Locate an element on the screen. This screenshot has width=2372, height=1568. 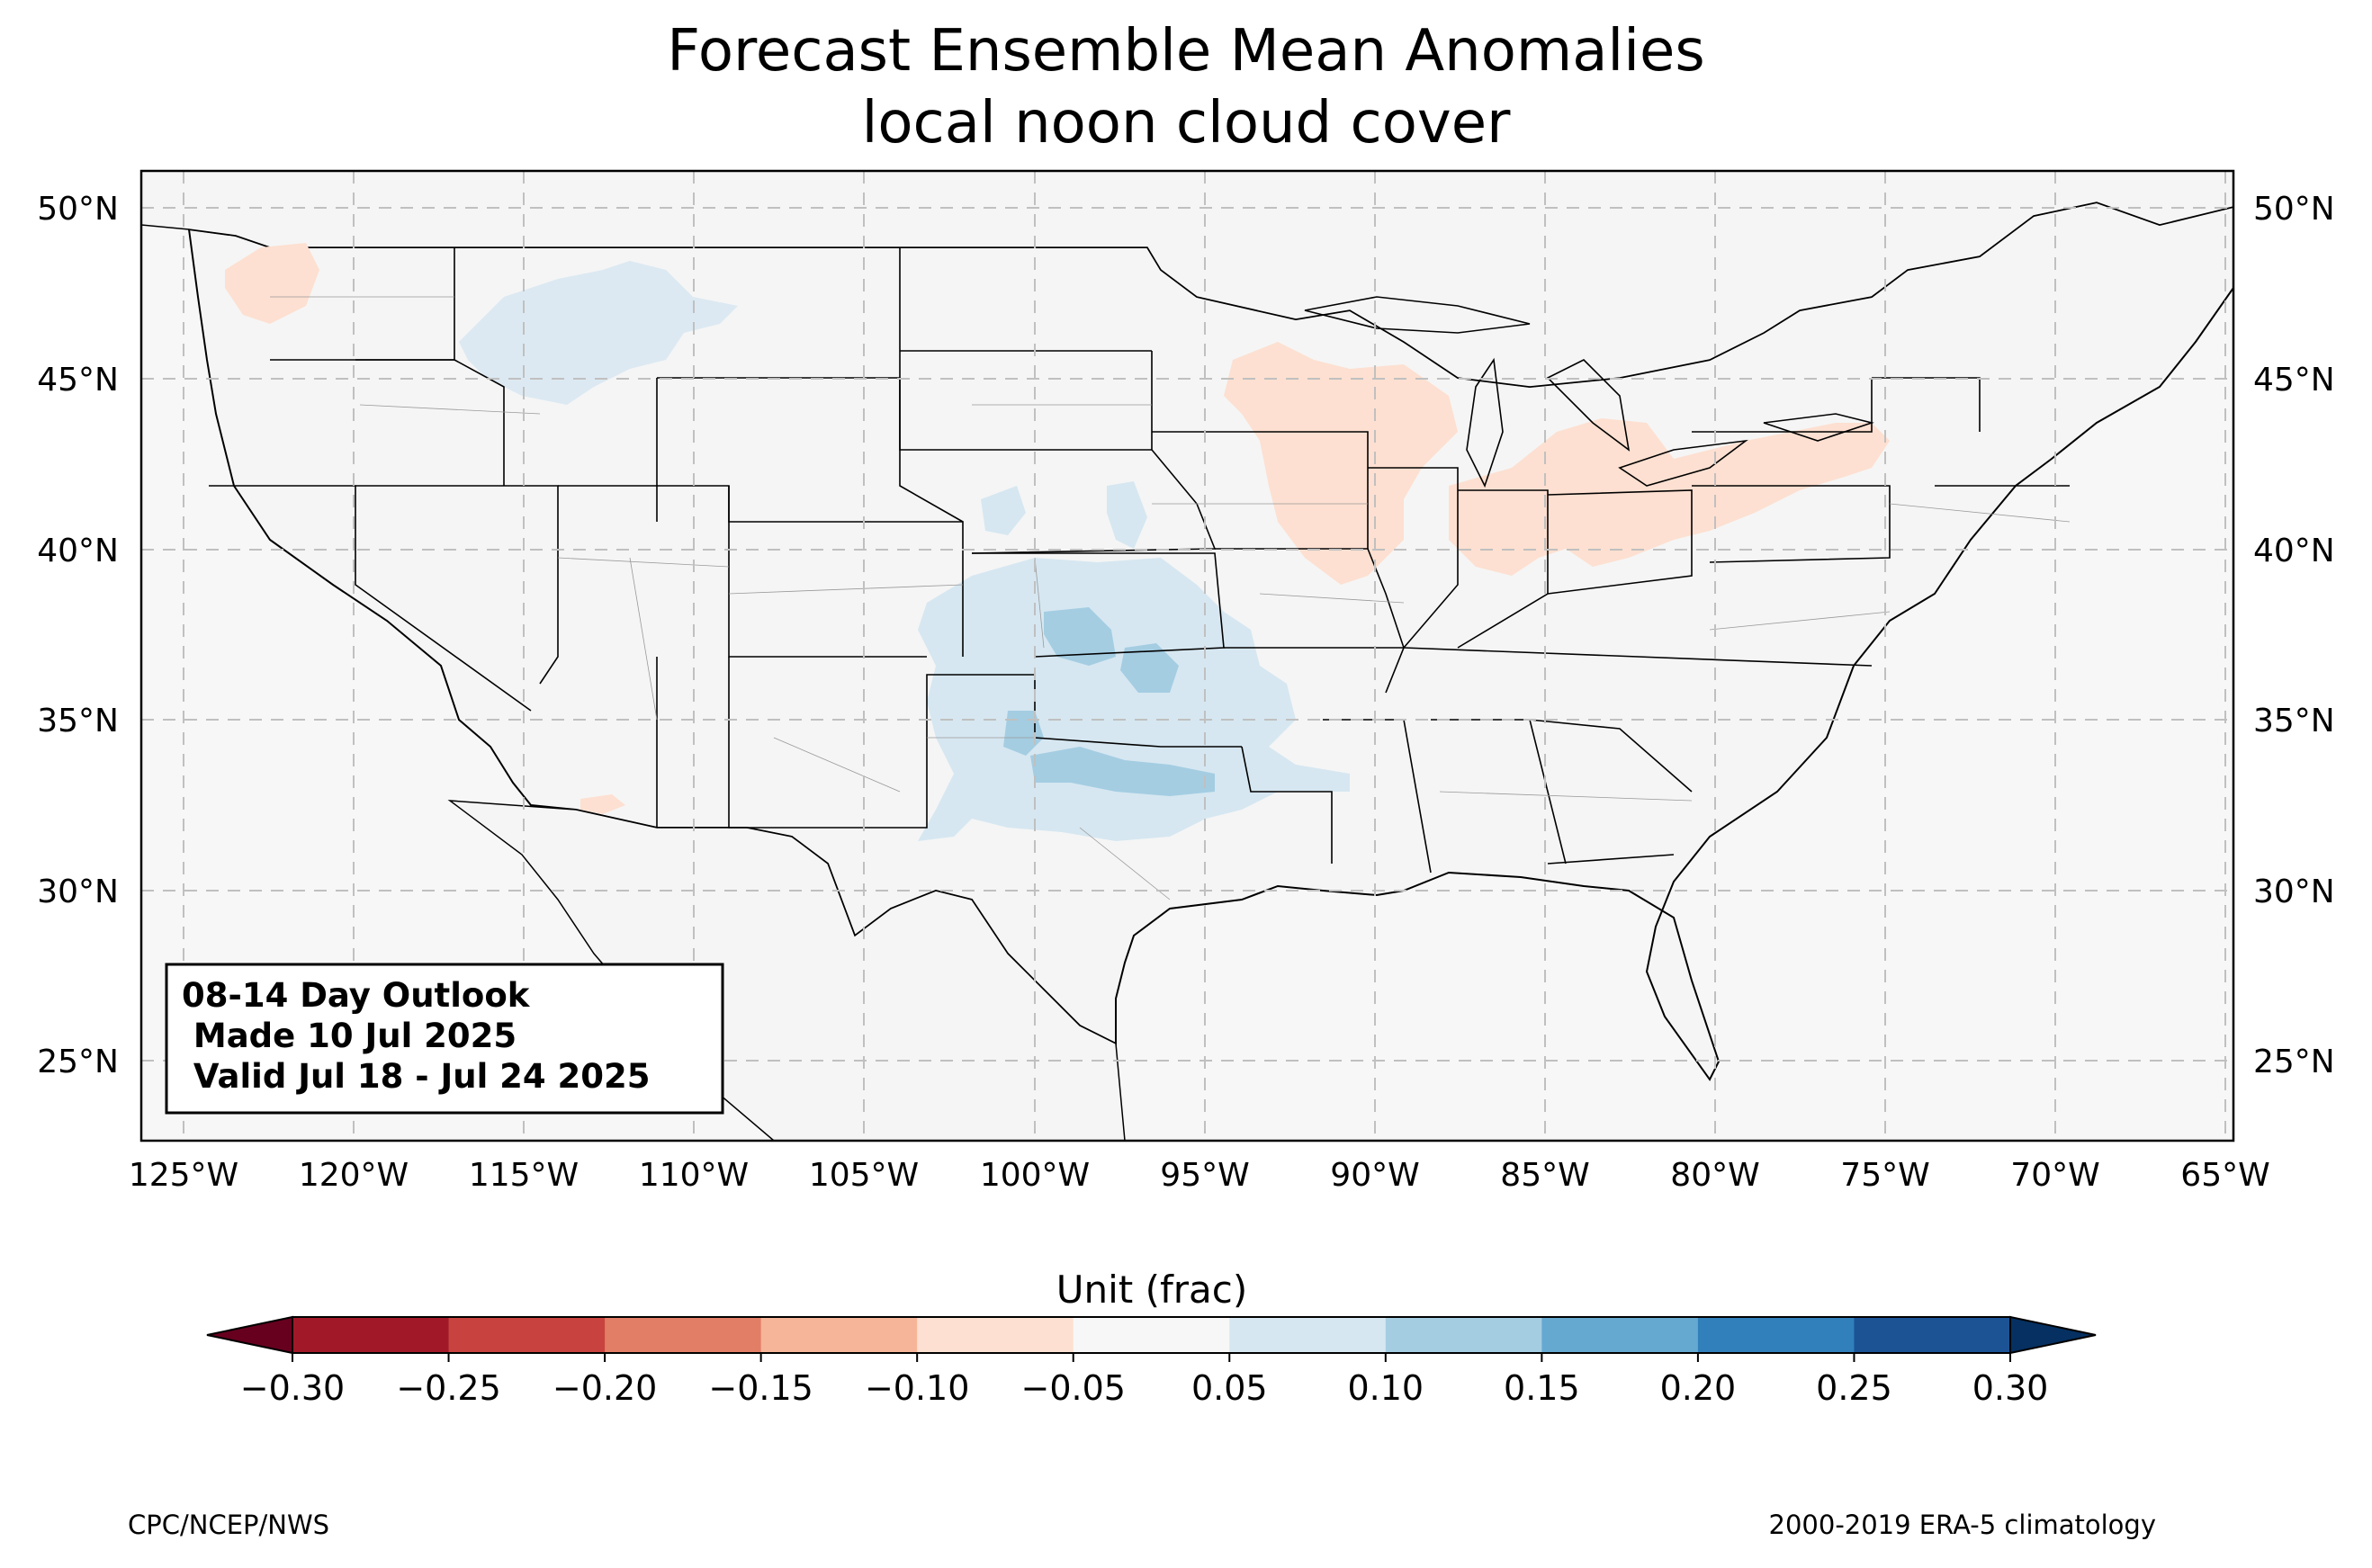
colorbar-tick-label: 0.15 is located at coordinates (1542, 1388).